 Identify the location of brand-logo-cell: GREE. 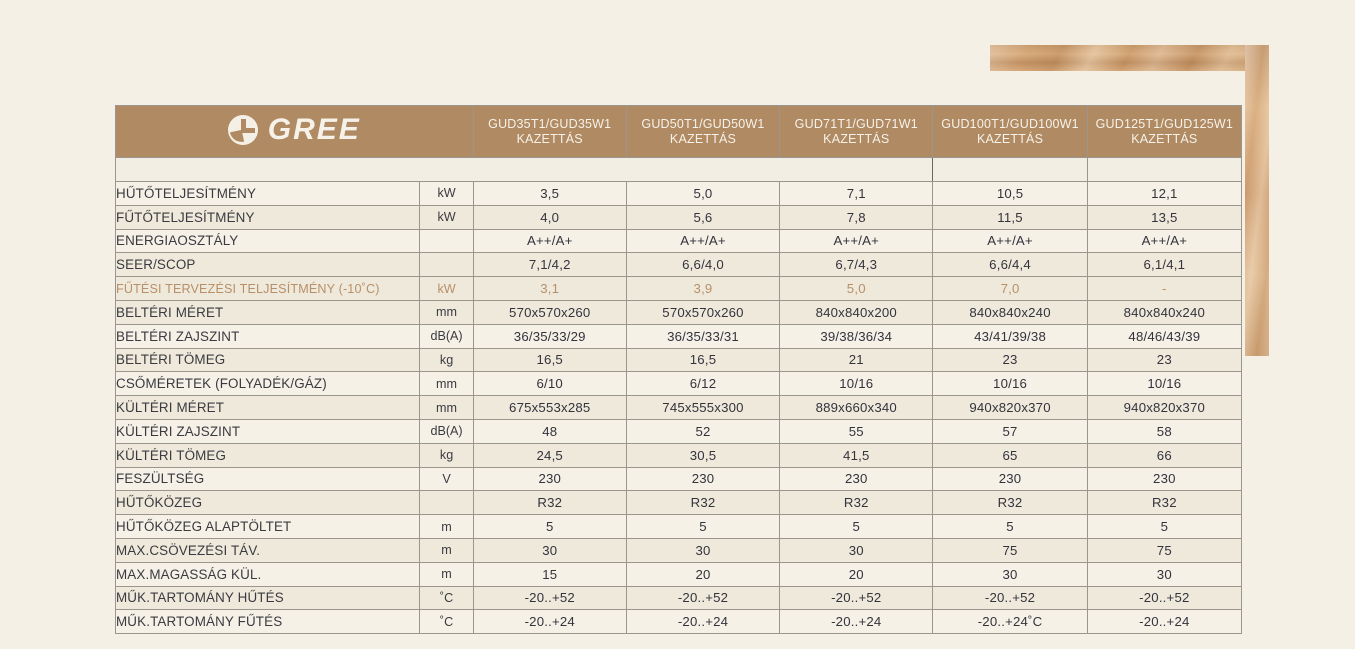
(294, 131).